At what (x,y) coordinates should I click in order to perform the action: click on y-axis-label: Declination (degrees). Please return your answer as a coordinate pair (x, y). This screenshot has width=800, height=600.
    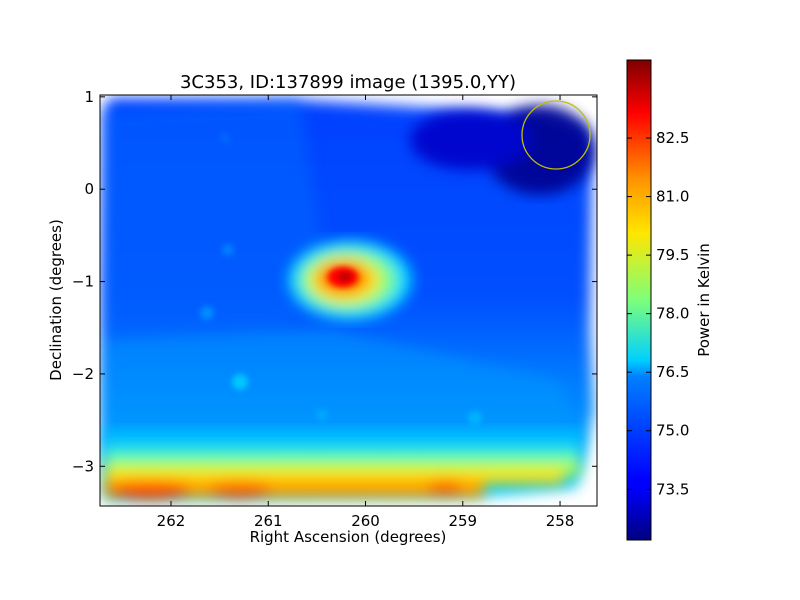
    Looking at the image, I should click on (56, 300).